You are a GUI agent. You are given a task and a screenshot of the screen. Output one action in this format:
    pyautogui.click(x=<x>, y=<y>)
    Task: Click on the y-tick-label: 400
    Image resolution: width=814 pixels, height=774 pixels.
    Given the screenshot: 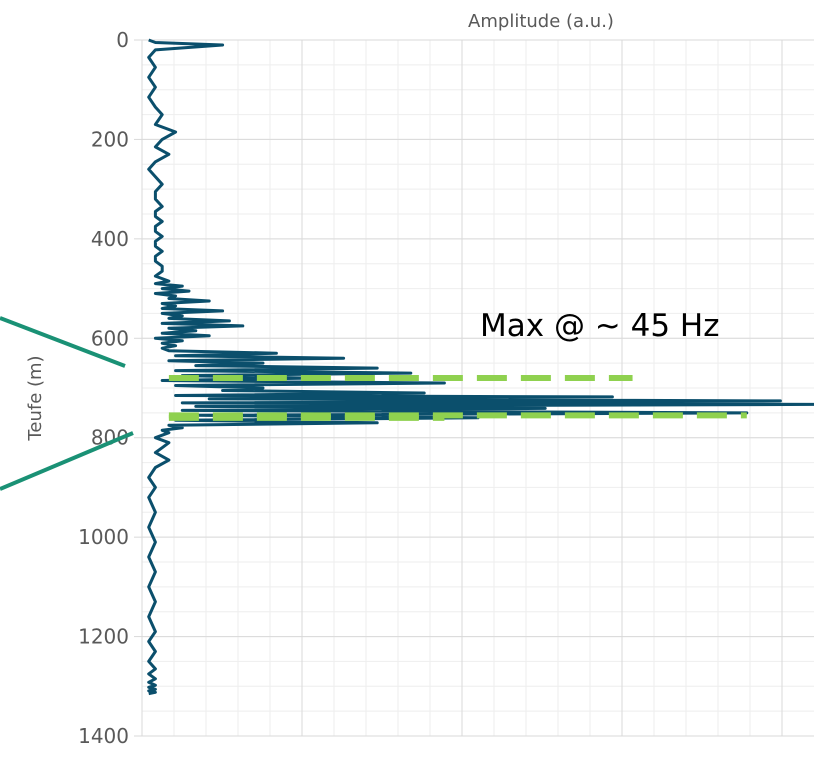 What is the action you would take?
    pyautogui.click(x=110, y=239)
    